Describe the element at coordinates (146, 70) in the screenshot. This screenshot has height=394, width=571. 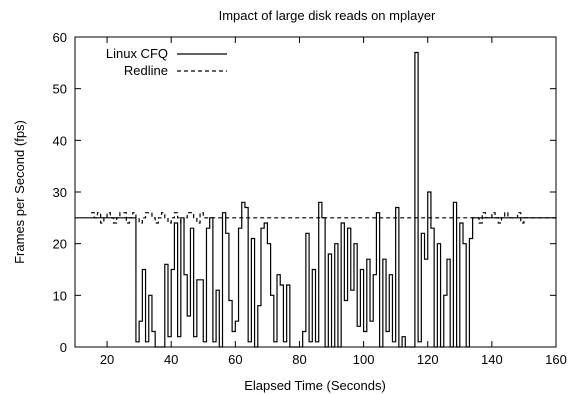
I see `legend-label: Redline` at that location.